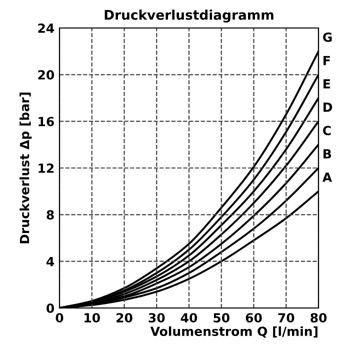 The height and width of the screenshot is (350, 350). What do you see at coordinates (318, 318) in the screenshot?
I see `x-tick-label: 80` at bounding box center [318, 318].